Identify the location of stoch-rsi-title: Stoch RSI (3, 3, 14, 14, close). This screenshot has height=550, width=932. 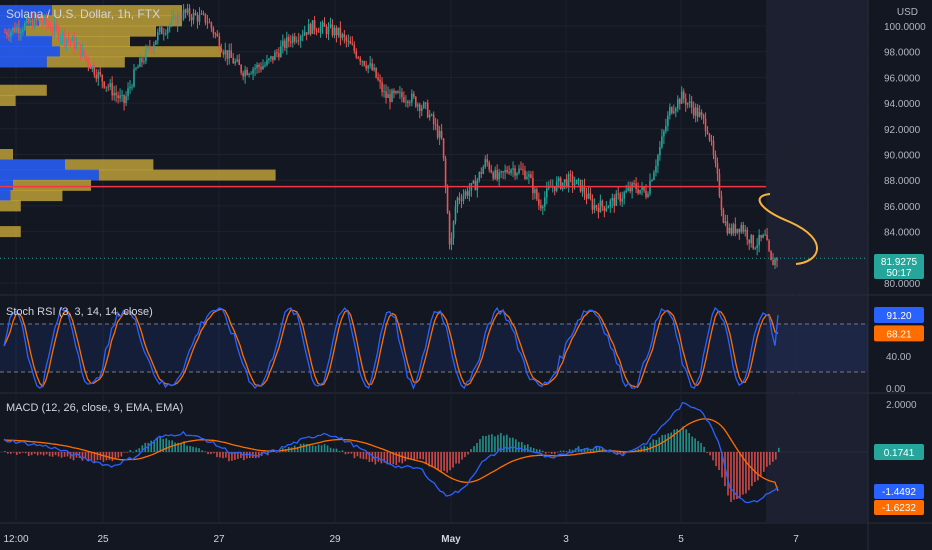
(79, 312).